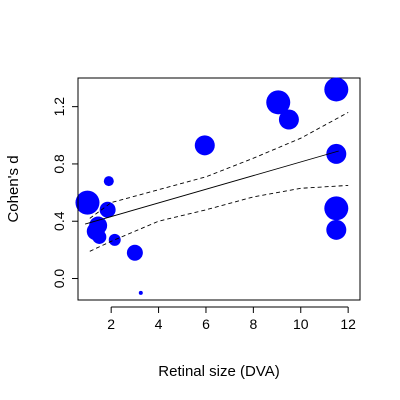 The image size is (400, 400). I want to click on y-axis: 0.0 0.4 0.8 1.2, so click(65, 193).